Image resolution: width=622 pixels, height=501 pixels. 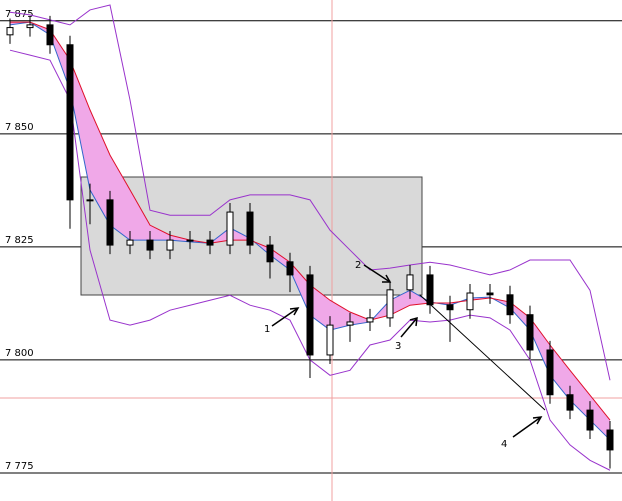 I want to click on trend-line, so click(x=482, y=352).